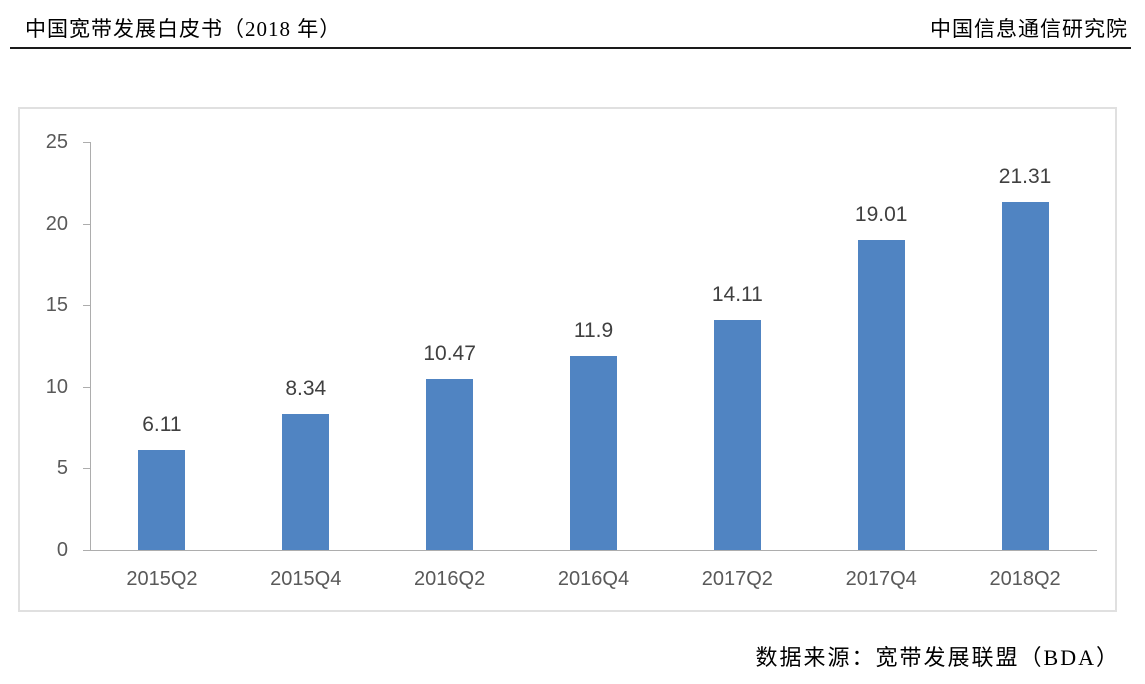  Describe the element at coordinates (90, 346) in the screenshot. I see `y-axis-line` at that location.